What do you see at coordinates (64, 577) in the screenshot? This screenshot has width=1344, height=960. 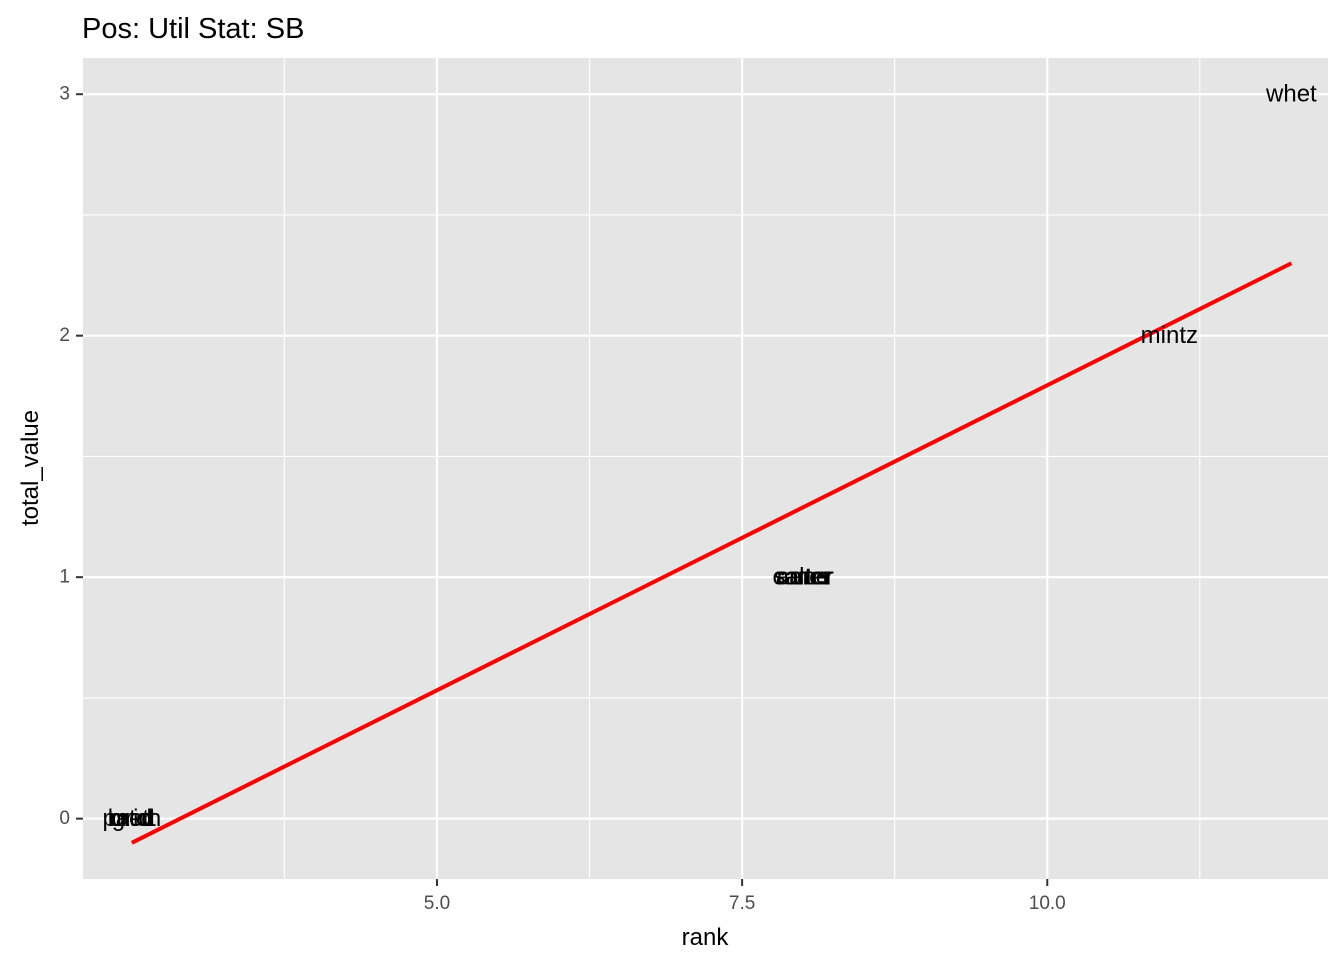 I see `y-tick-label: 1` at bounding box center [64, 577].